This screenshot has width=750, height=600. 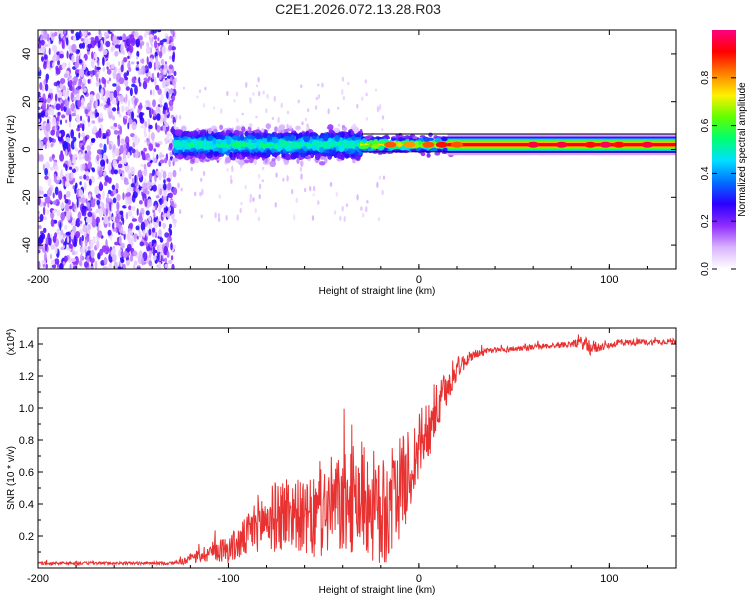 What do you see at coordinates (228, 579) in the screenshot?
I see `snr-x-tick-label: -100` at bounding box center [228, 579].